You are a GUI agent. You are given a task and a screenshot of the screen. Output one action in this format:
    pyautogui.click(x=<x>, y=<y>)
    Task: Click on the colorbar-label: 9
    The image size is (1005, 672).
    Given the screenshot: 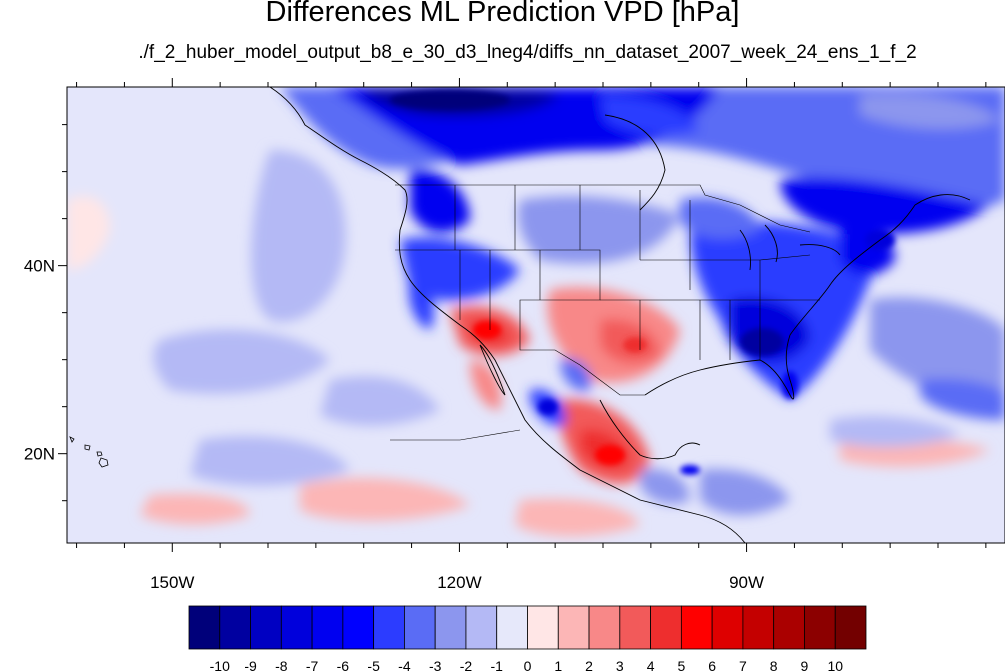 What is the action you would take?
    pyautogui.click(x=805, y=665)
    